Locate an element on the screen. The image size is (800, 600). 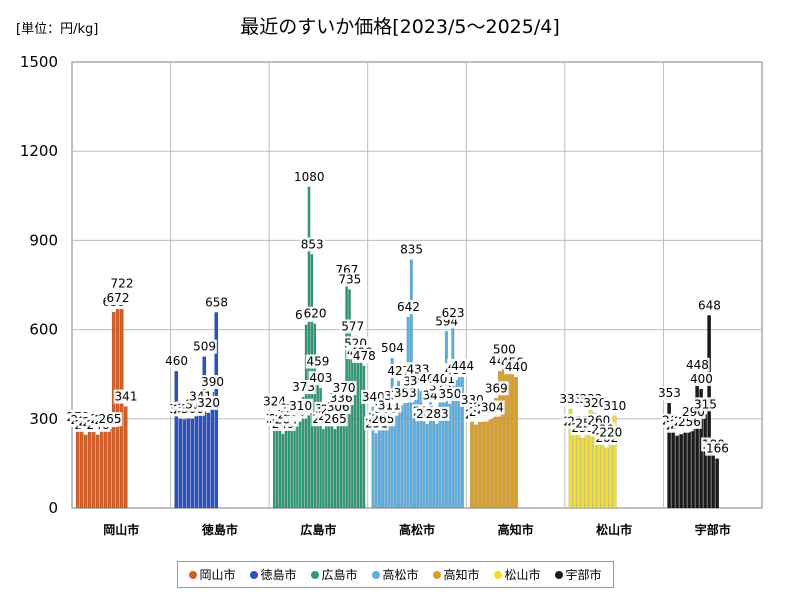
data-label: 642 is located at coordinates (408, 307).